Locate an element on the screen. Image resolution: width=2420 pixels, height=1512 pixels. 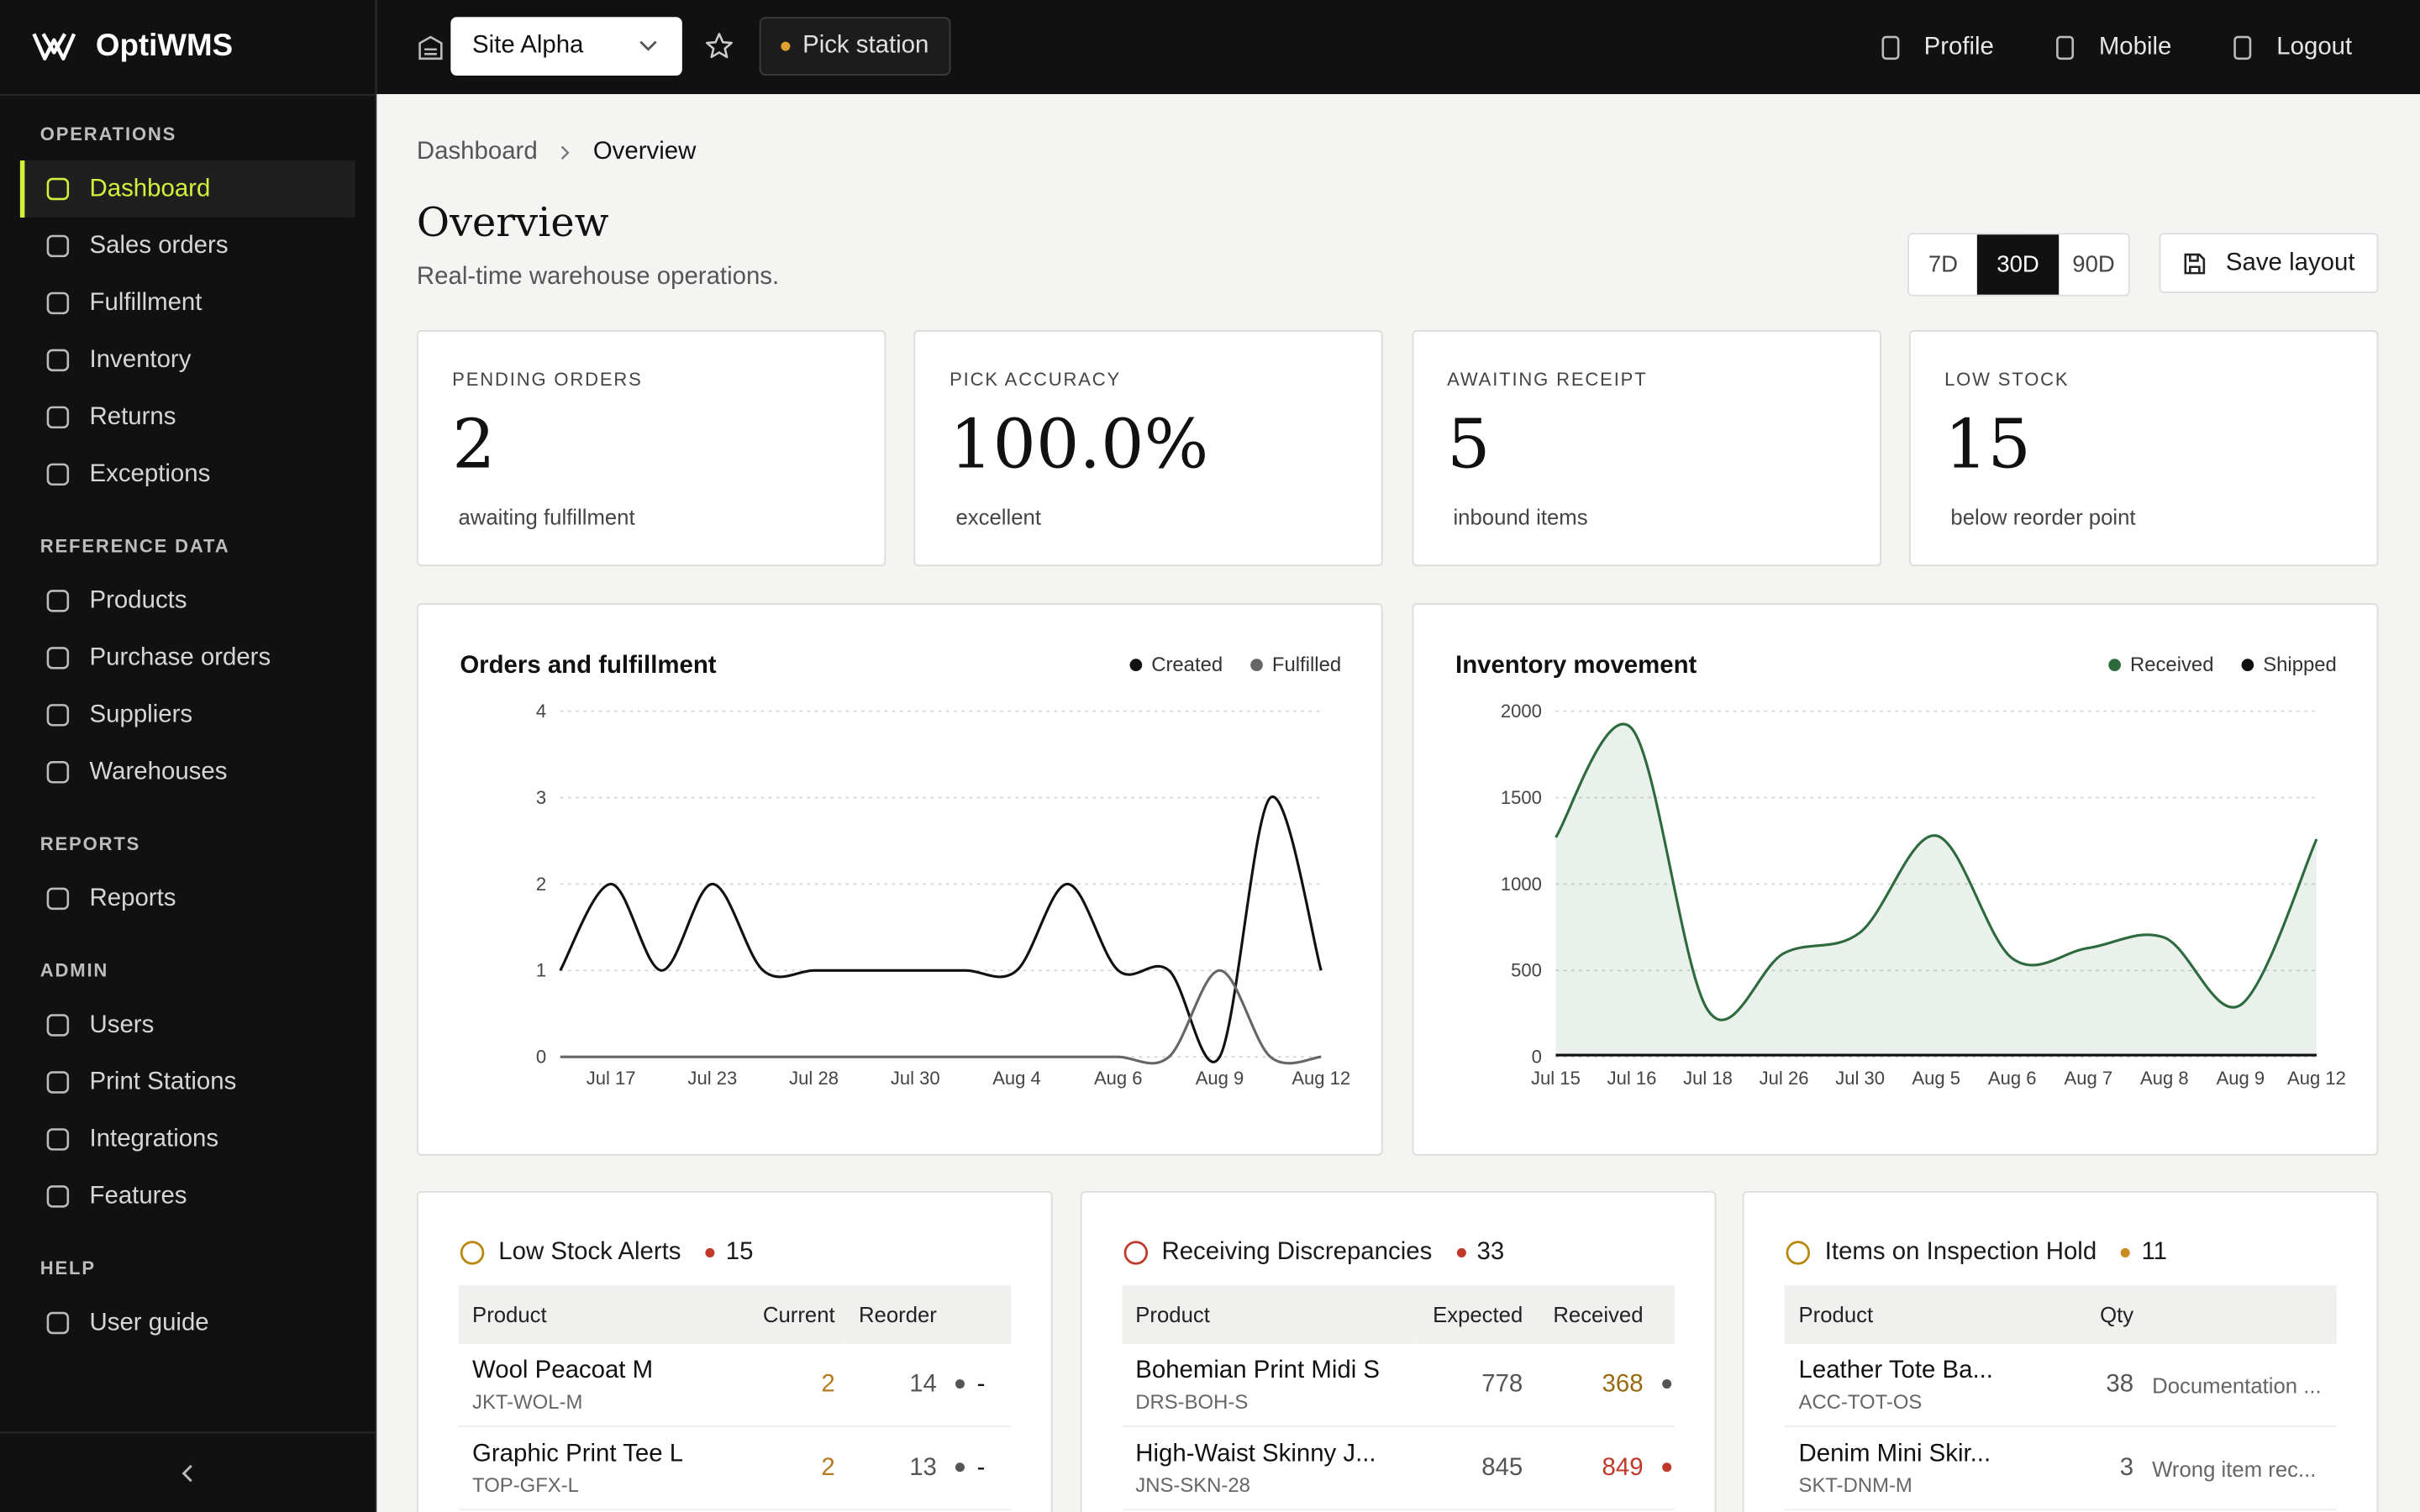
table-row: Wool Peacoat M JKT-WOL-M 2 14 - is located at coordinates (735, 1385).